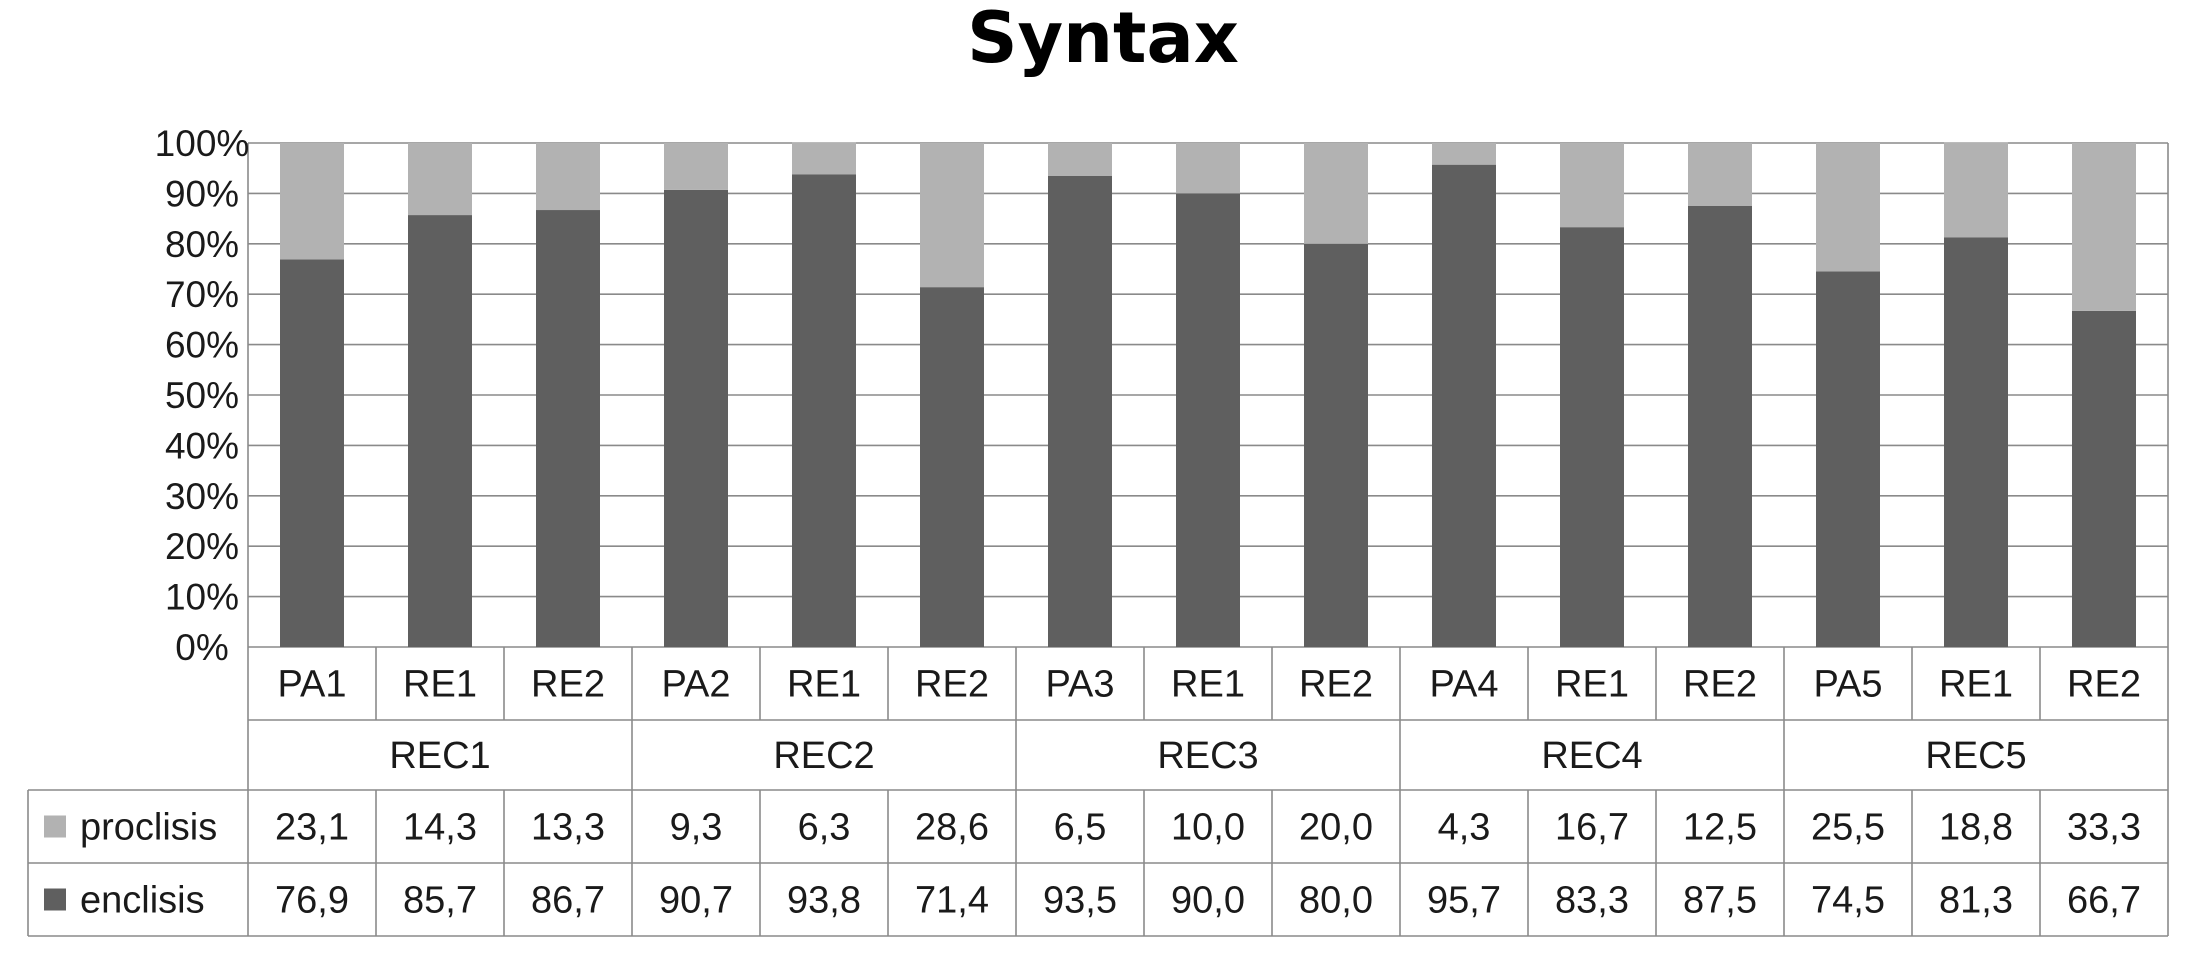 The height and width of the screenshot is (977, 2206). What do you see at coordinates (1080, 901) in the screenshot?
I see `data-label-enclisis: 93,5` at bounding box center [1080, 901].